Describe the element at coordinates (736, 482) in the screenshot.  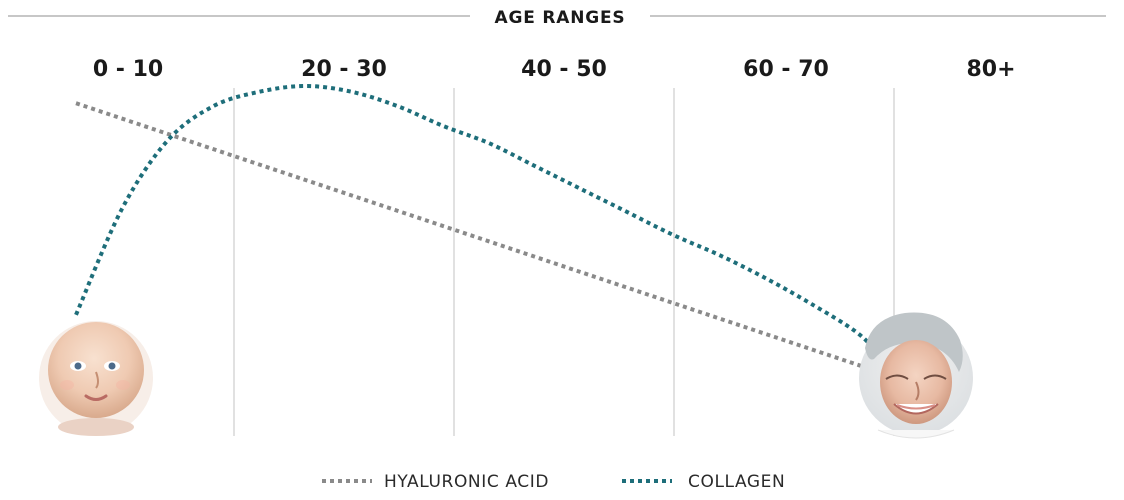
I see `legend-collagen-label: COLLAGEN` at that location.